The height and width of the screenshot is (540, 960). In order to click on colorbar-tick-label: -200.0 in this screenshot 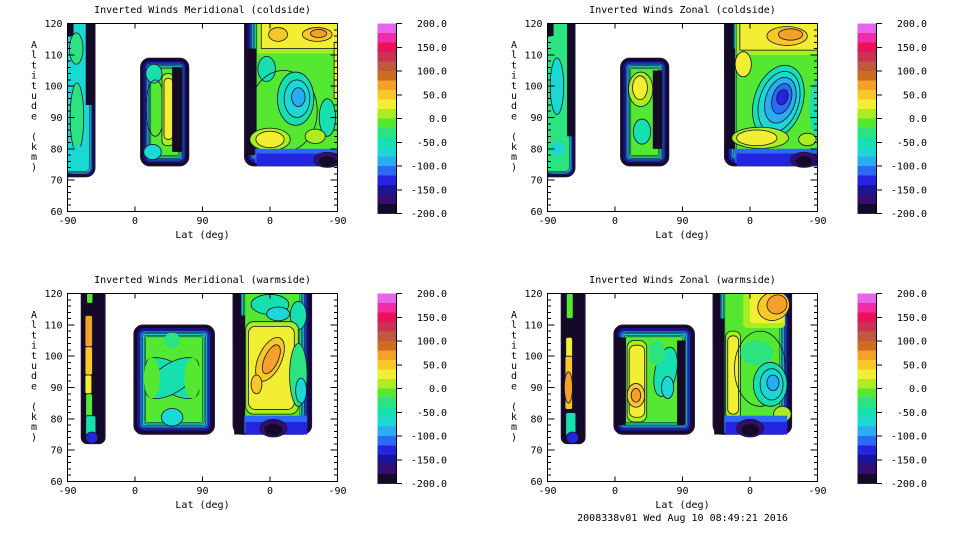, I will do `click(429, 484)`.